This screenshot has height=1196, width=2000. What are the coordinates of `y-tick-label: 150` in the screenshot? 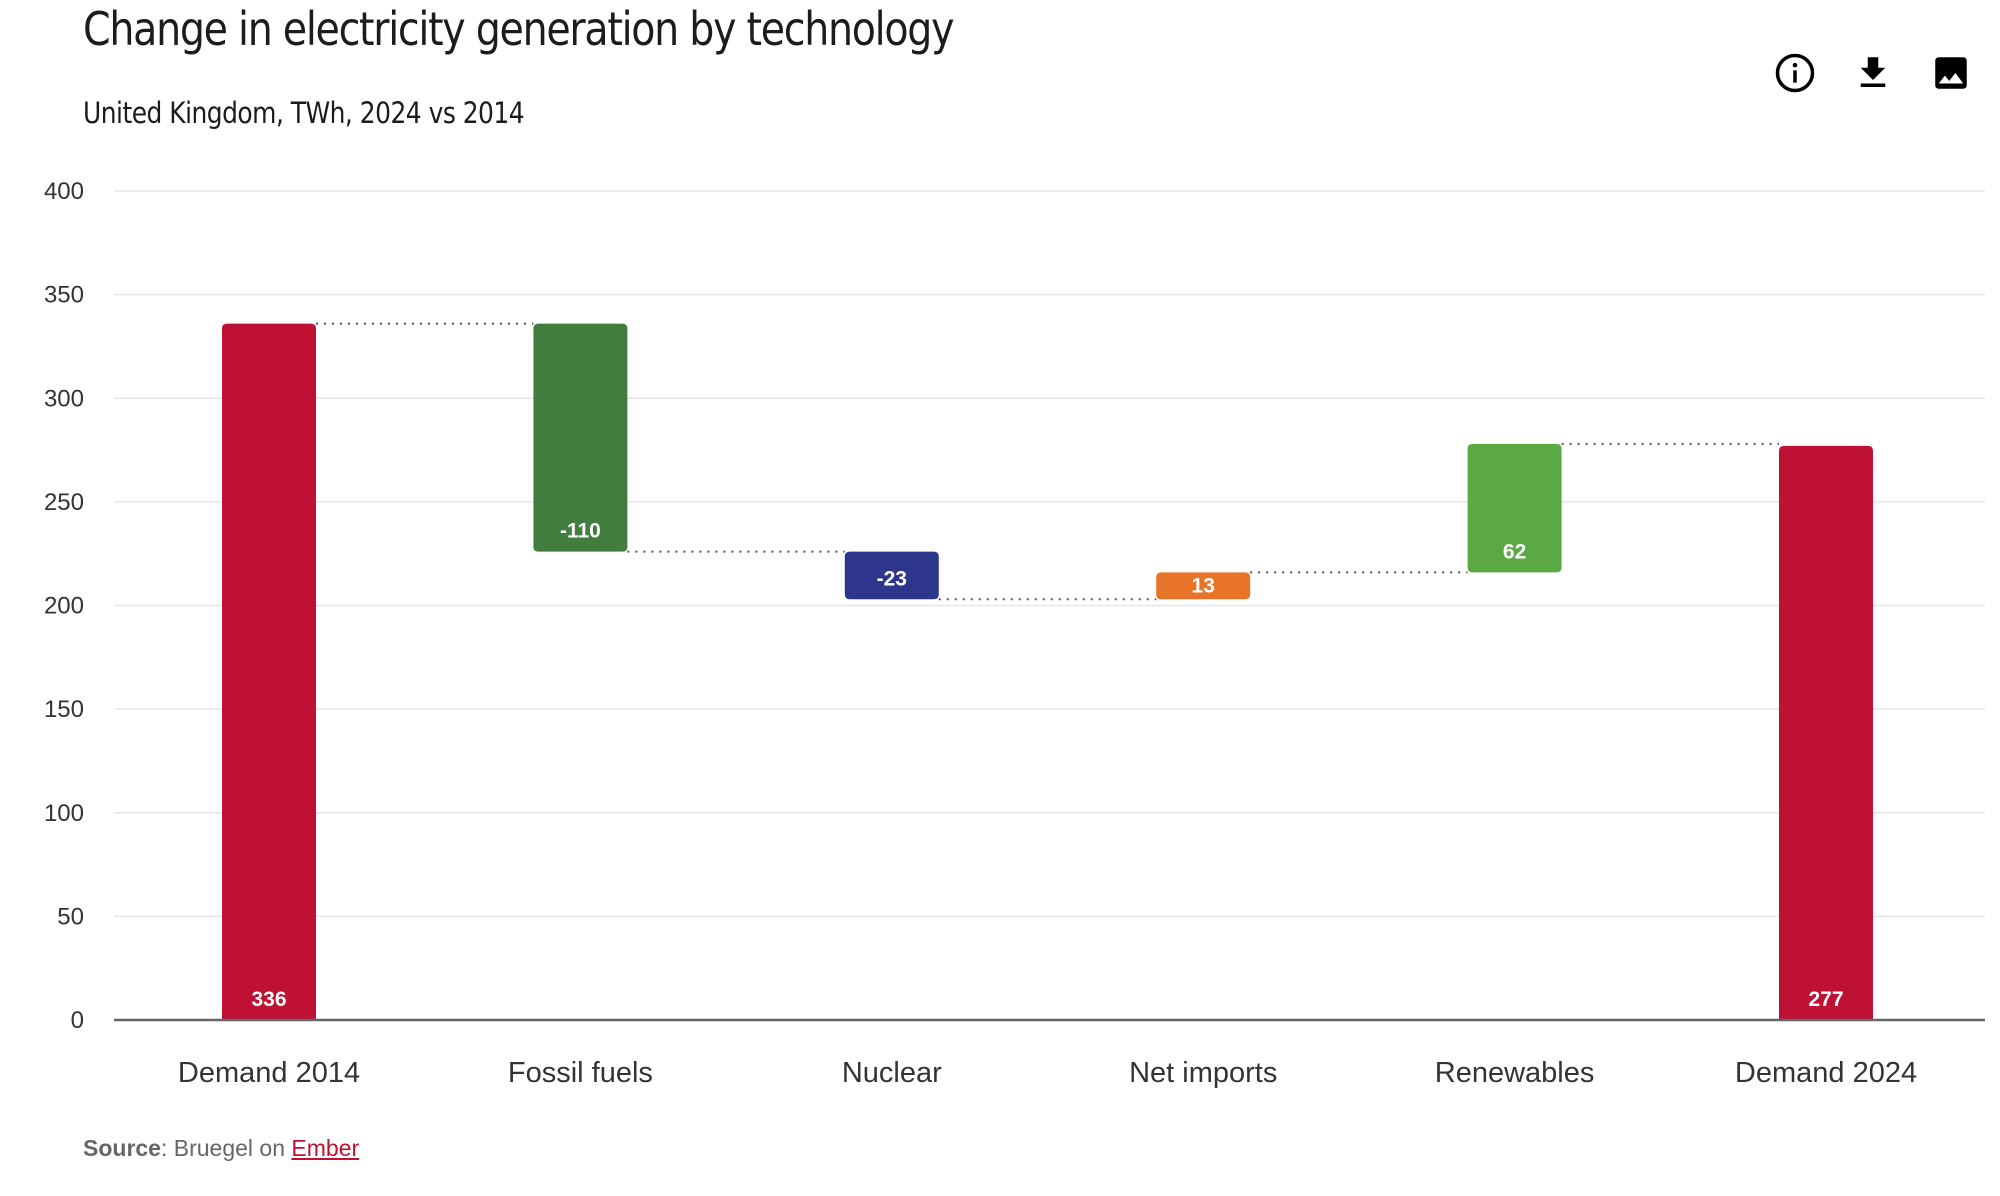 It's located at (64, 709).